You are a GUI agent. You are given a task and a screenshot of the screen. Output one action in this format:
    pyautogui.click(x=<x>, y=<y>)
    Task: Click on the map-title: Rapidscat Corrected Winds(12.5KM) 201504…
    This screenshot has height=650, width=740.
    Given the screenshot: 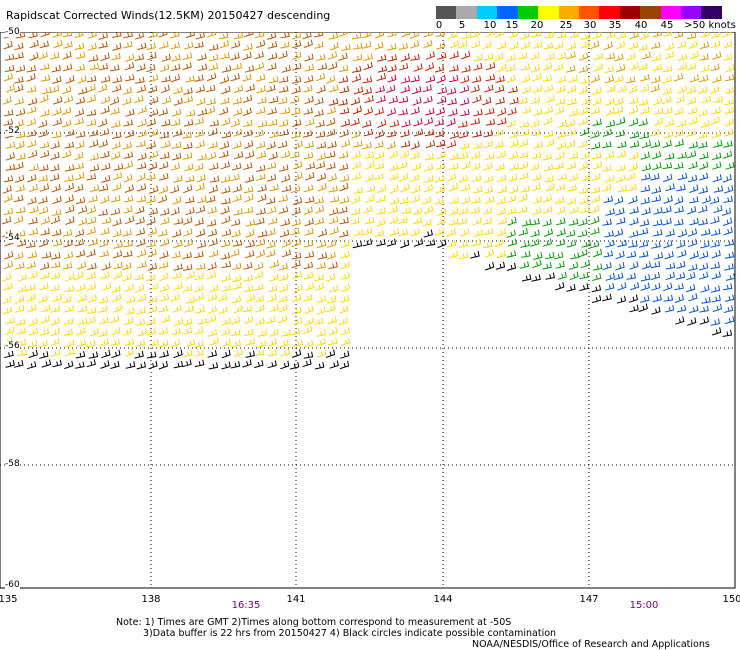 What is the action you would take?
    pyautogui.click(x=168, y=15)
    